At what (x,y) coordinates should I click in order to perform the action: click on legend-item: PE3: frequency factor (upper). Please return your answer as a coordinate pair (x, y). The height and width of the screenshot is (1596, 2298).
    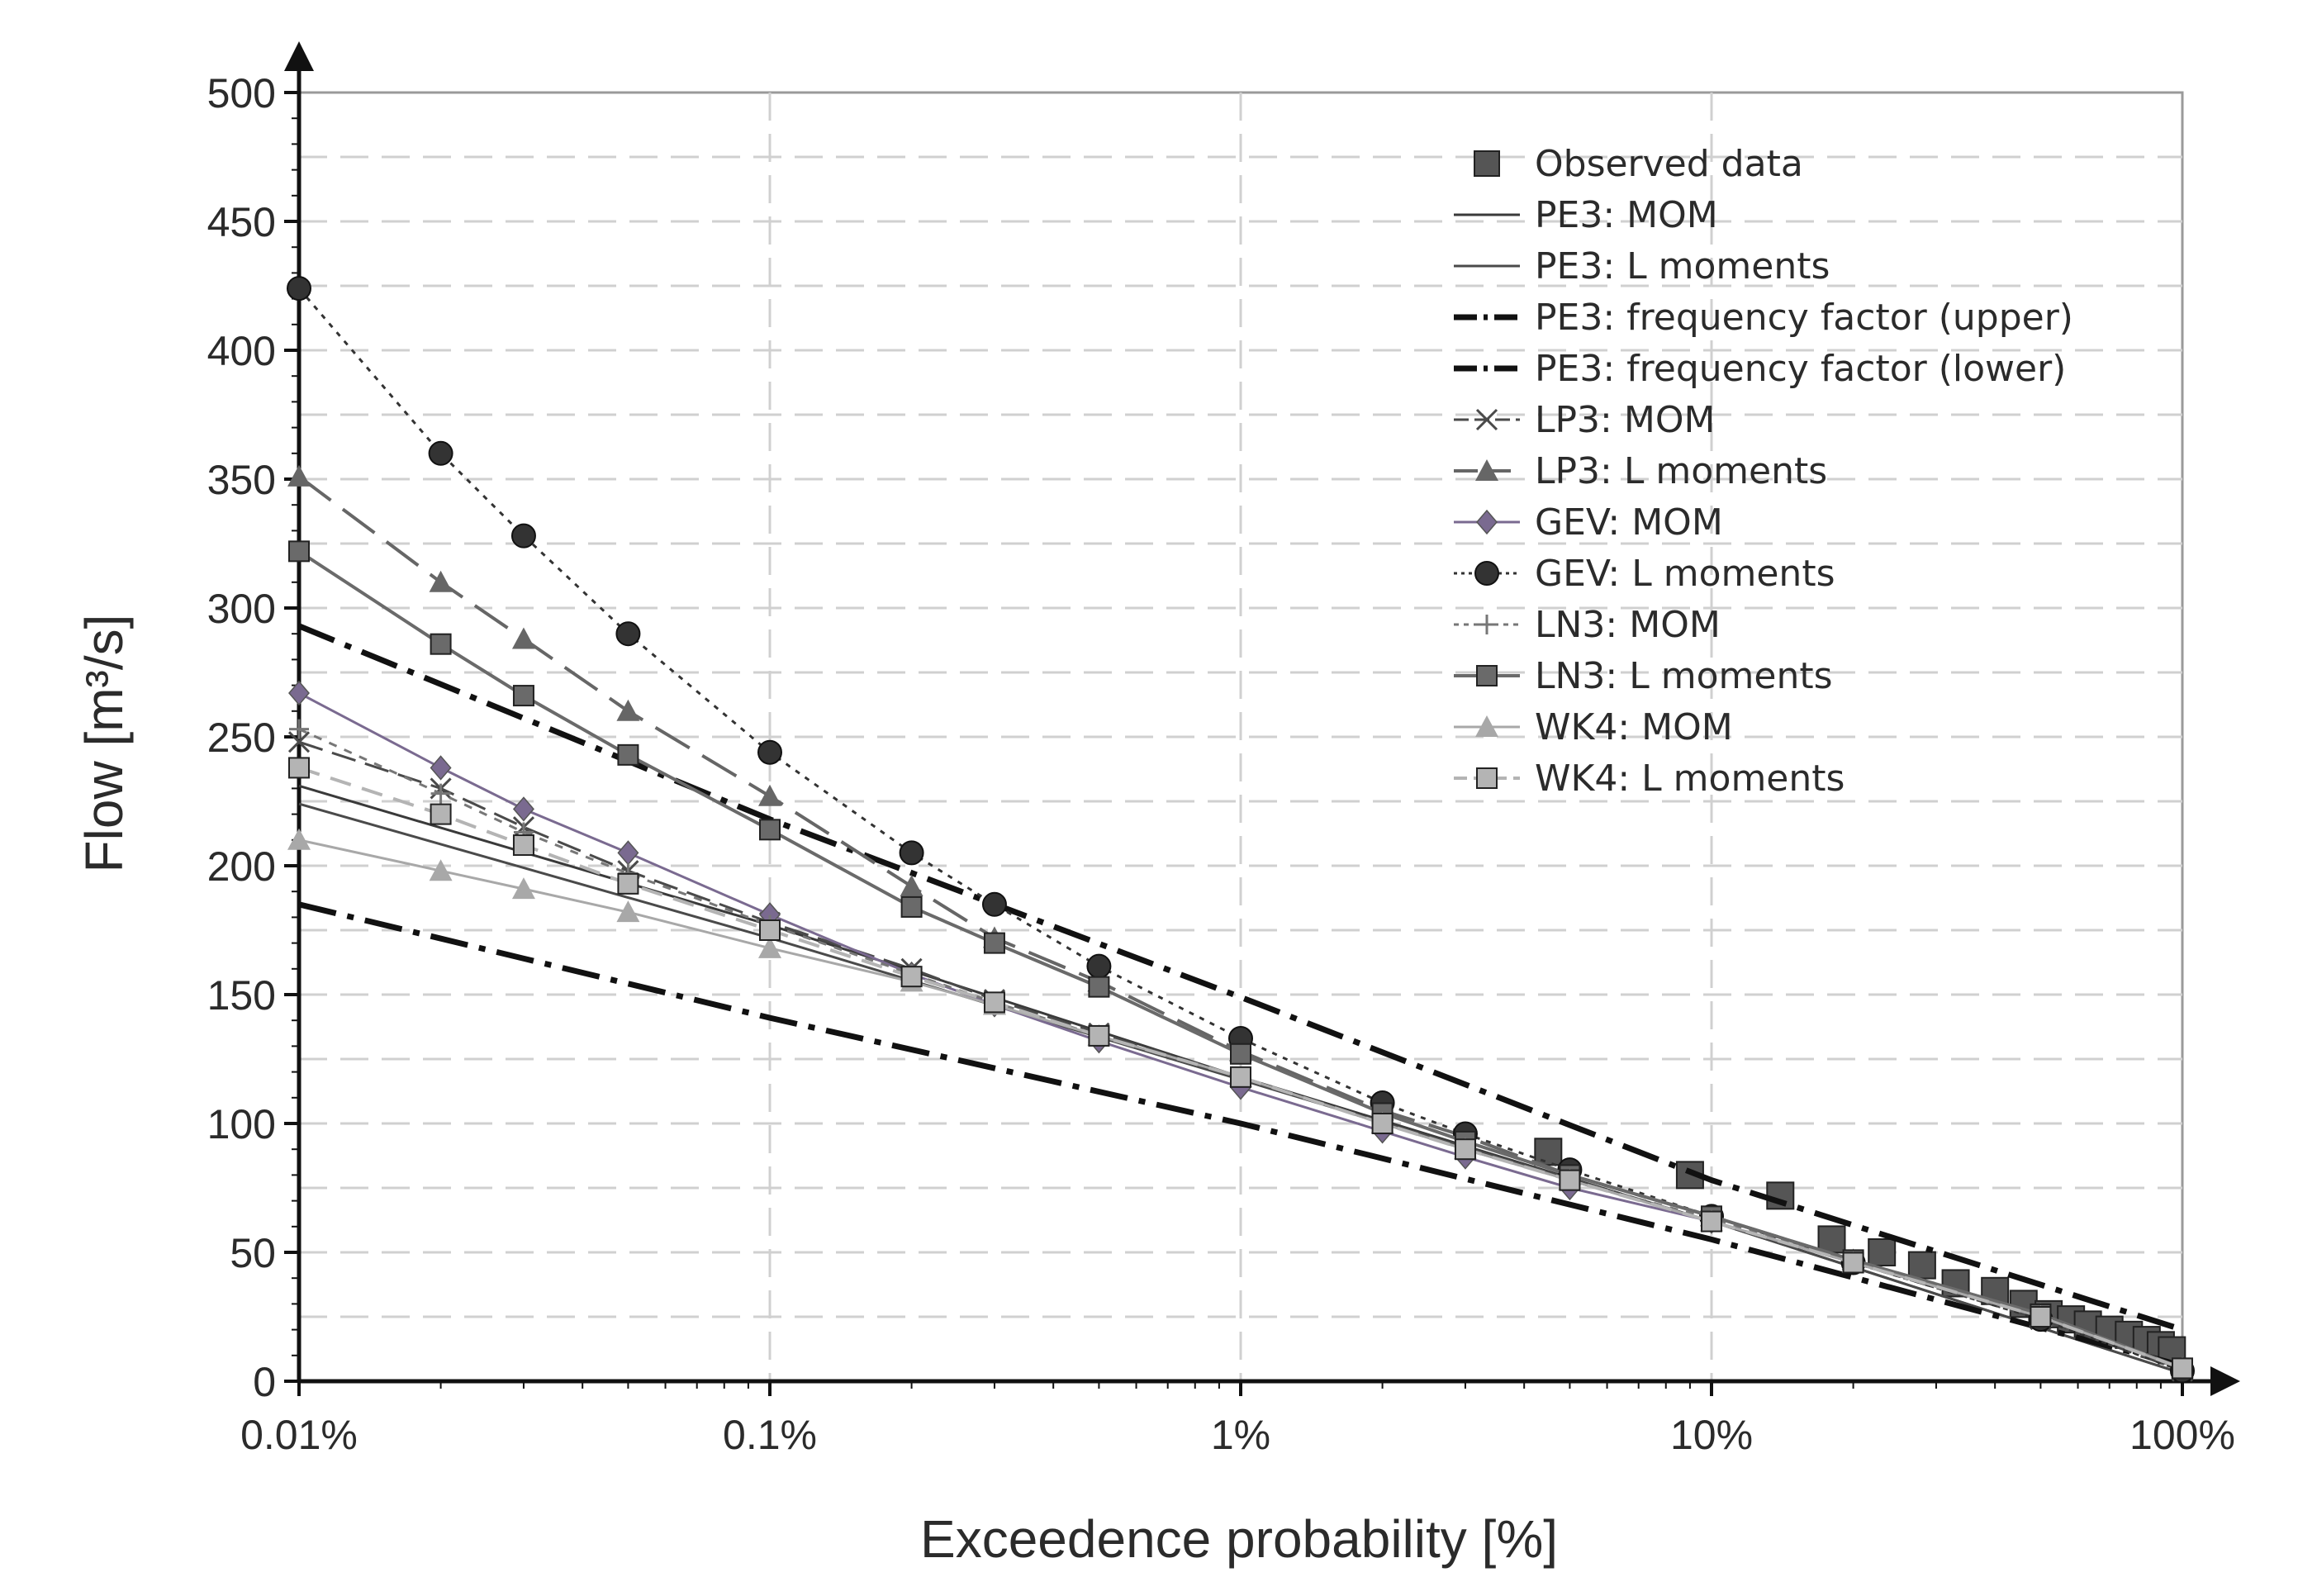
    Looking at the image, I should click on (1763, 318).